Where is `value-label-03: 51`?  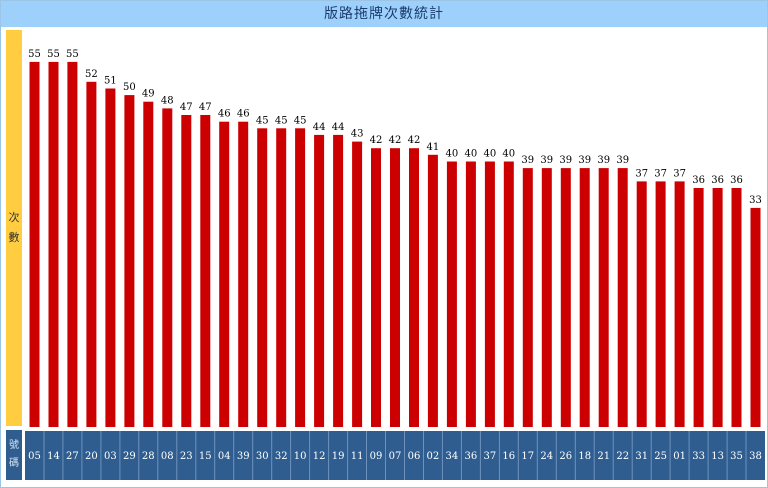
value-label-03: 51 is located at coordinates (110, 81).